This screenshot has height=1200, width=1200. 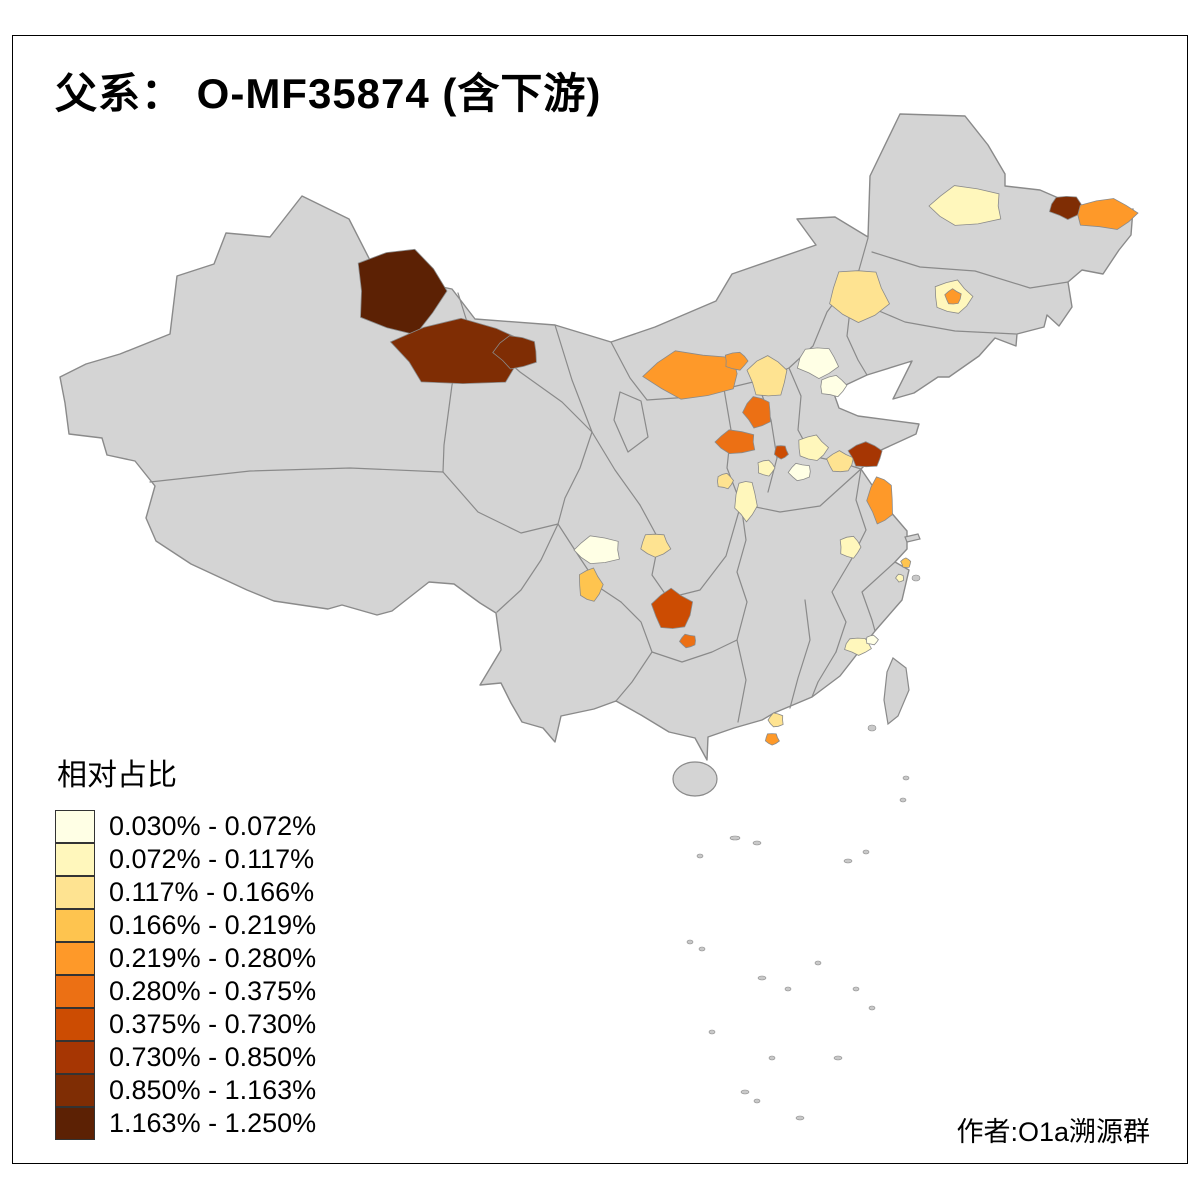 I want to click on legend-item: 1.163% - 1.250%, so click(x=185, y=1123).